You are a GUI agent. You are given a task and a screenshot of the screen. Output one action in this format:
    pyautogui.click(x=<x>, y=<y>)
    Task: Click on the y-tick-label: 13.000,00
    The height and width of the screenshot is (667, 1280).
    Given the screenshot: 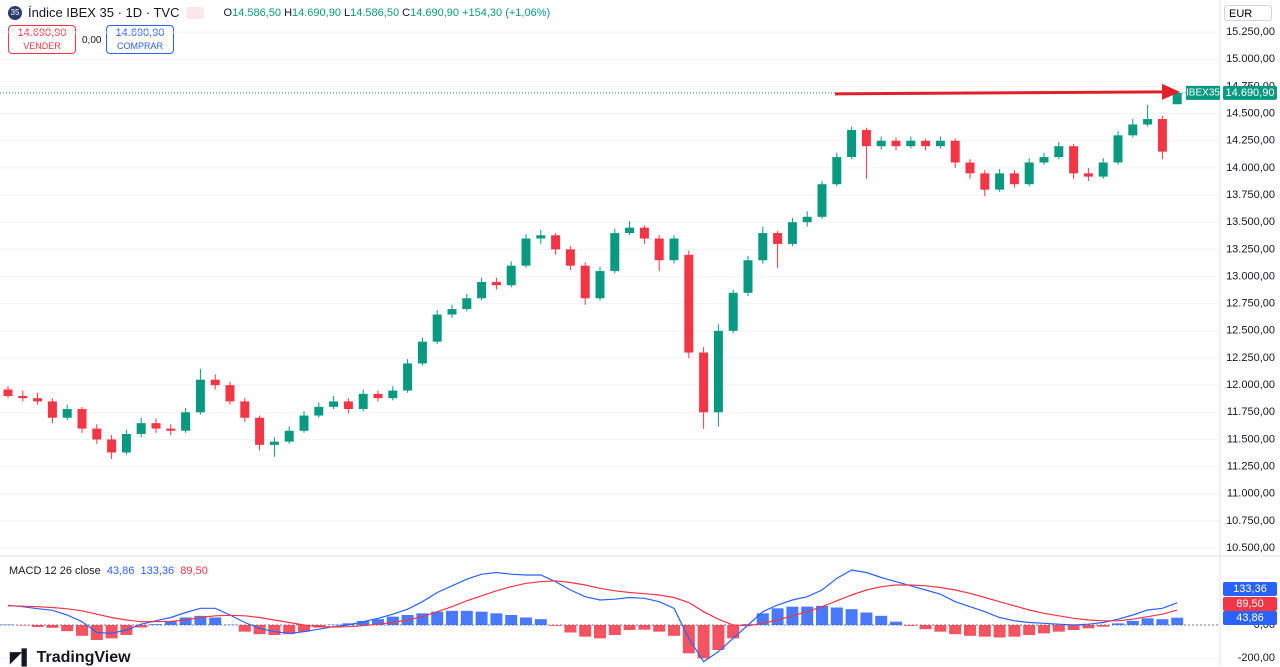 What is the action you would take?
    pyautogui.click(x=1250, y=276)
    